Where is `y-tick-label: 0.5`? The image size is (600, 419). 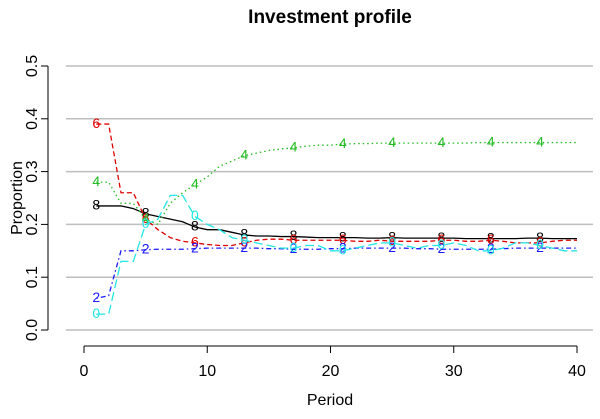 y-tick-label: 0.5 is located at coordinates (32, 66).